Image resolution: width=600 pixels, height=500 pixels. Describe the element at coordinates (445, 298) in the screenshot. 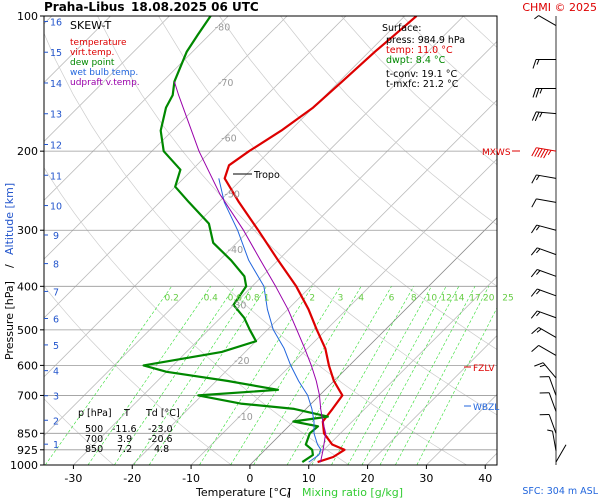

I see `mixing-ratio-label: 12` at that location.